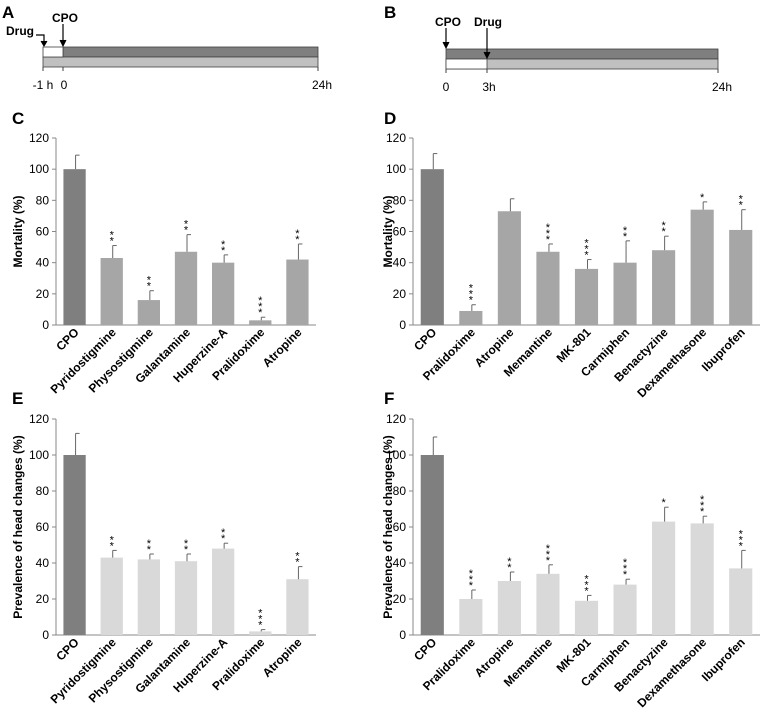 The width and height of the screenshot is (761, 717). What do you see at coordinates (39, 455) in the screenshot?
I see `chart-e-ytick-label: 100` at bounding box center [39, 455].